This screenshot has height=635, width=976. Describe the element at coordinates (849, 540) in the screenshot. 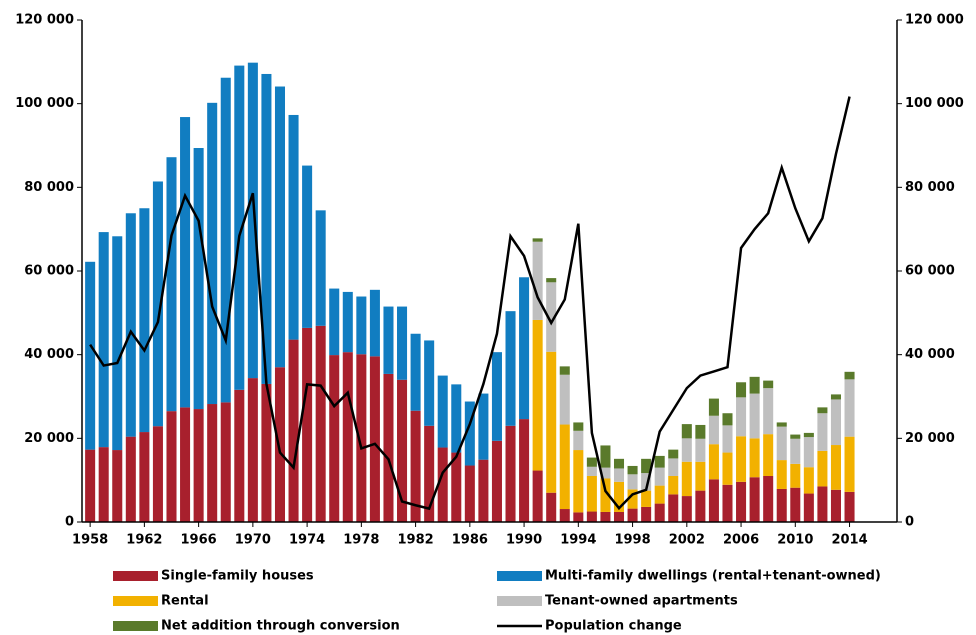

I see `x-tick-label: 2014` at that location.